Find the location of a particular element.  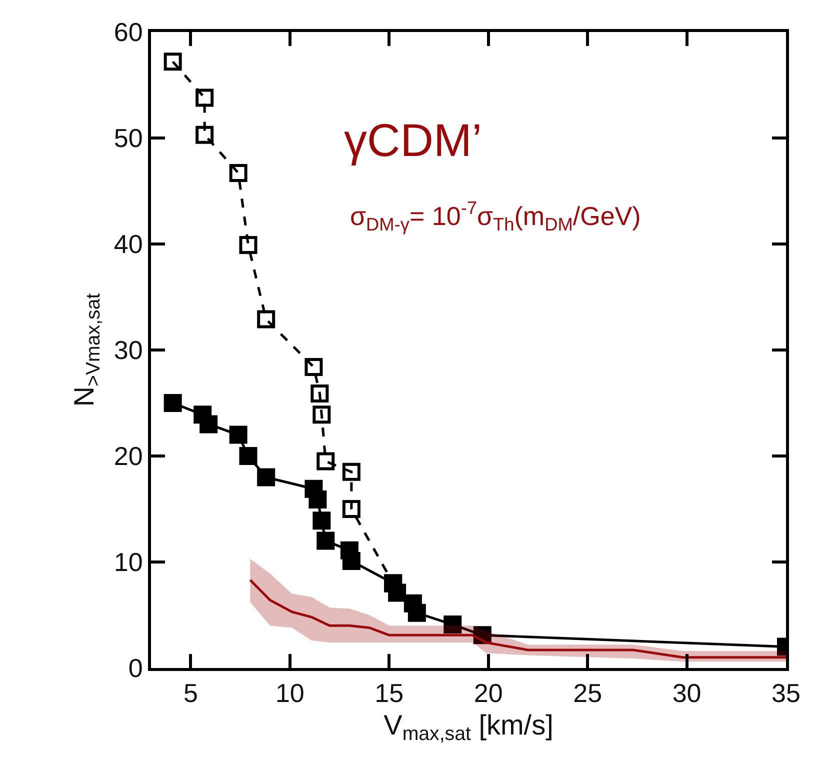

line-series is located at coordinates (517, 618).